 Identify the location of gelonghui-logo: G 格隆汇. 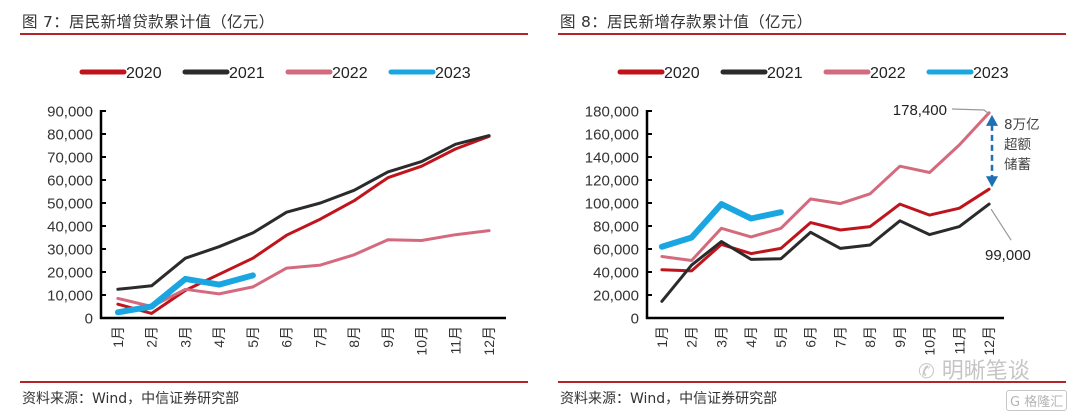
(1037, 400).